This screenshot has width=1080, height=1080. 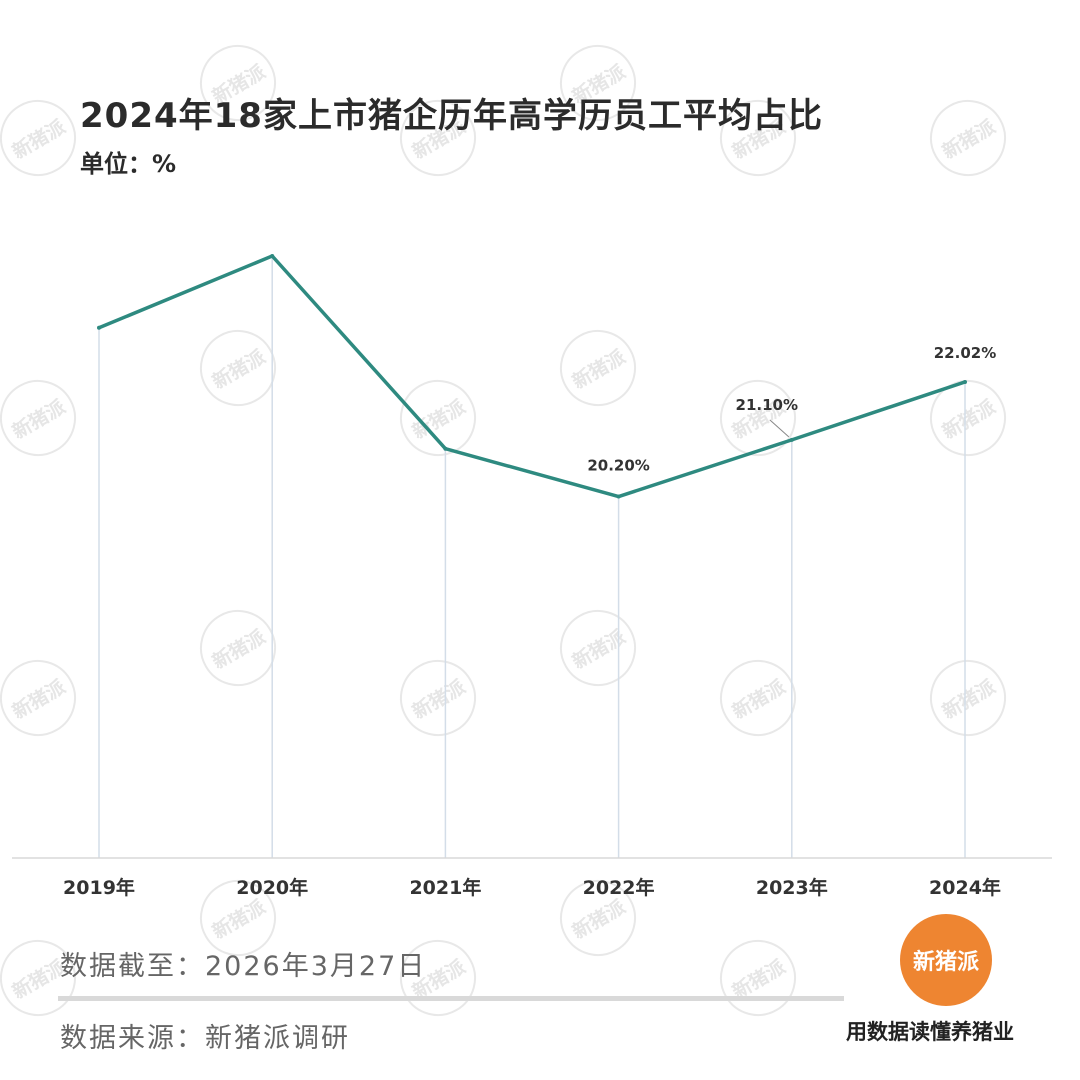 I want to click on footer-divider, so click(x=451, y=998).